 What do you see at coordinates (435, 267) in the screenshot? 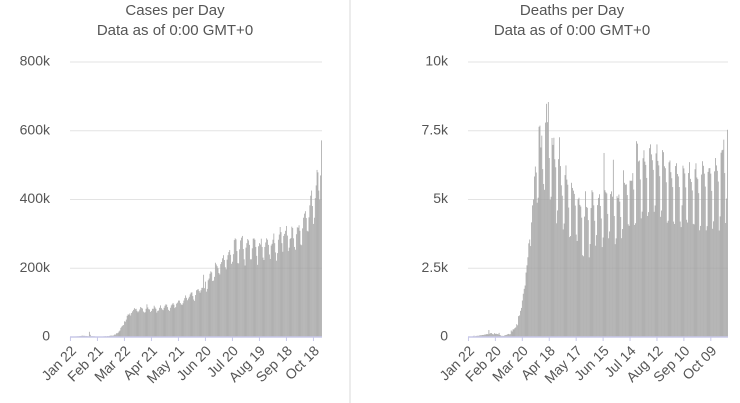
I see `y-tick-label: 2.5k` at bounding box center [435, 267].